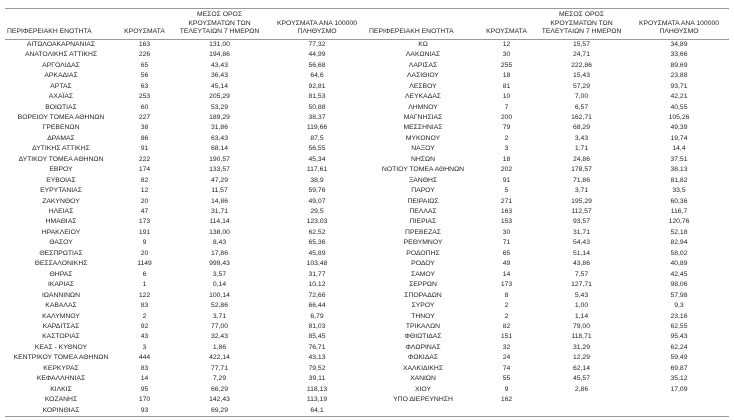  What do you see at coordinates (61, 327) in the screenshot?
I see `region-cell: ΚΑΡΔΙΤΣΑΣ` at bounding box center [61, 327].